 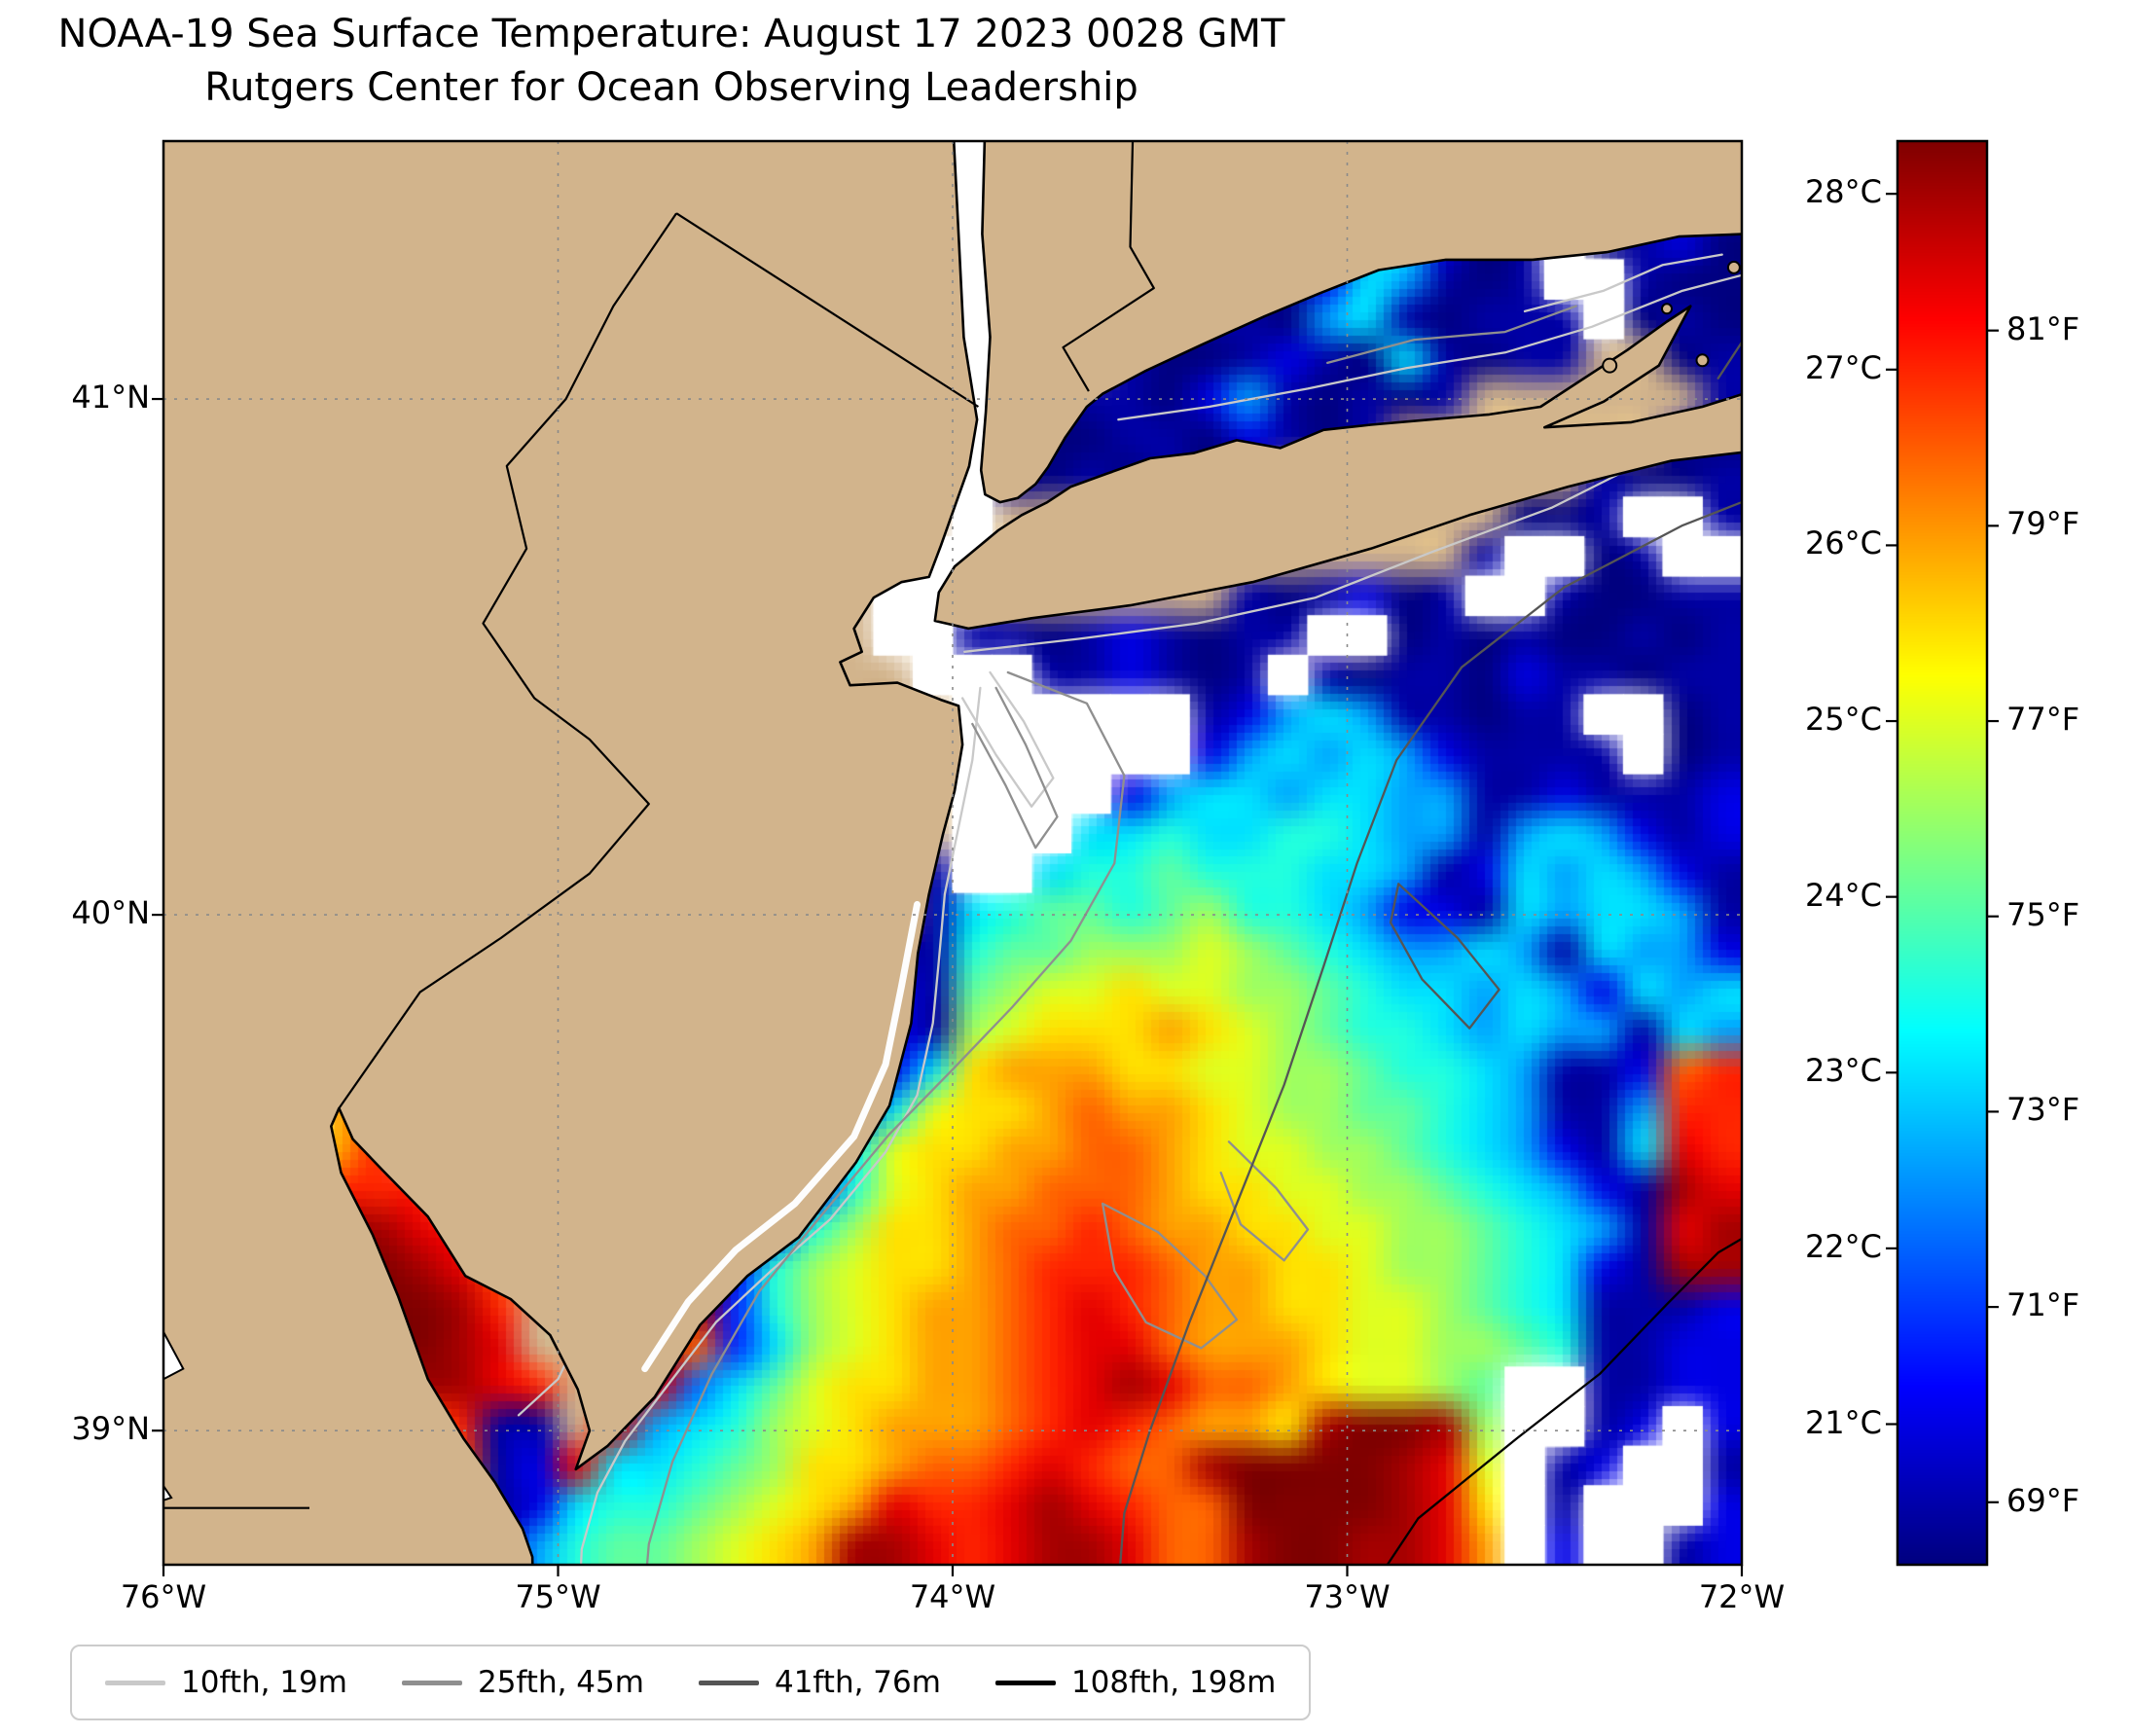 What do you see at coordinates (1843, 367) in the screenshot?
I see `colorbar-celsius-label: 27°C` at bounding box center [1843, 367].